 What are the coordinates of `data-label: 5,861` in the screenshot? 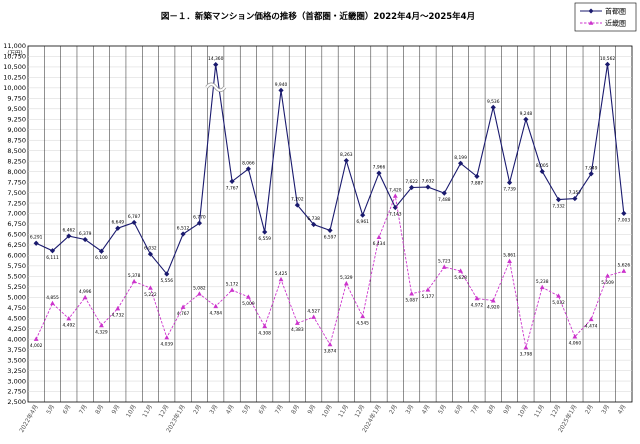 It's located at (509, 256).